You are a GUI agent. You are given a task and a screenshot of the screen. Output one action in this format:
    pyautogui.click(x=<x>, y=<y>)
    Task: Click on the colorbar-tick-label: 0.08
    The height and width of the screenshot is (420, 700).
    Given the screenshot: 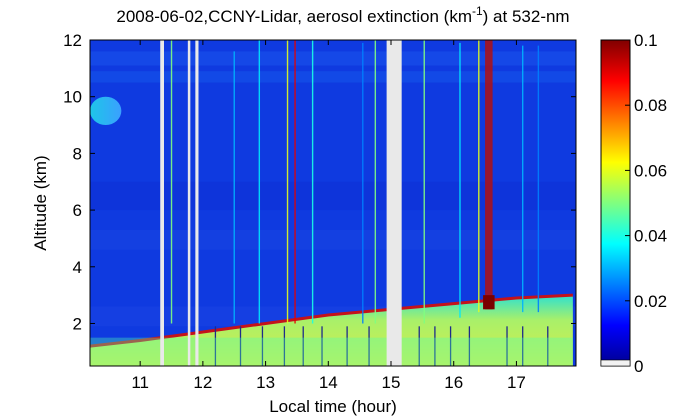 What is the action you would take?
    pyautogui.click(x=650, y=105)
    